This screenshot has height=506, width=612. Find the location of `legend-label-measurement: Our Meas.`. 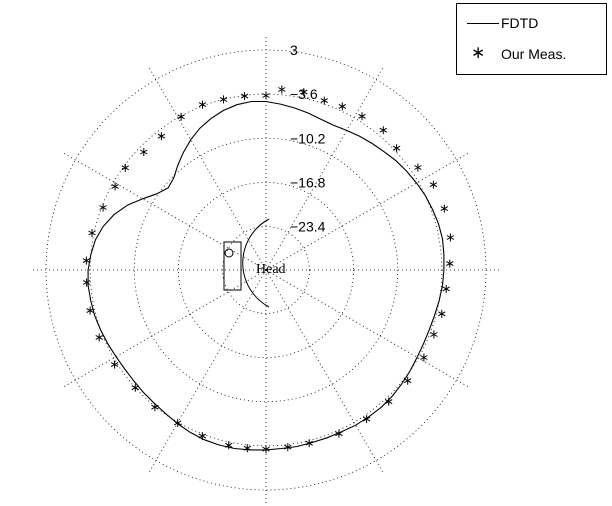

legend-label-measurement: Our Meas. is located at coordinates (534, 54).